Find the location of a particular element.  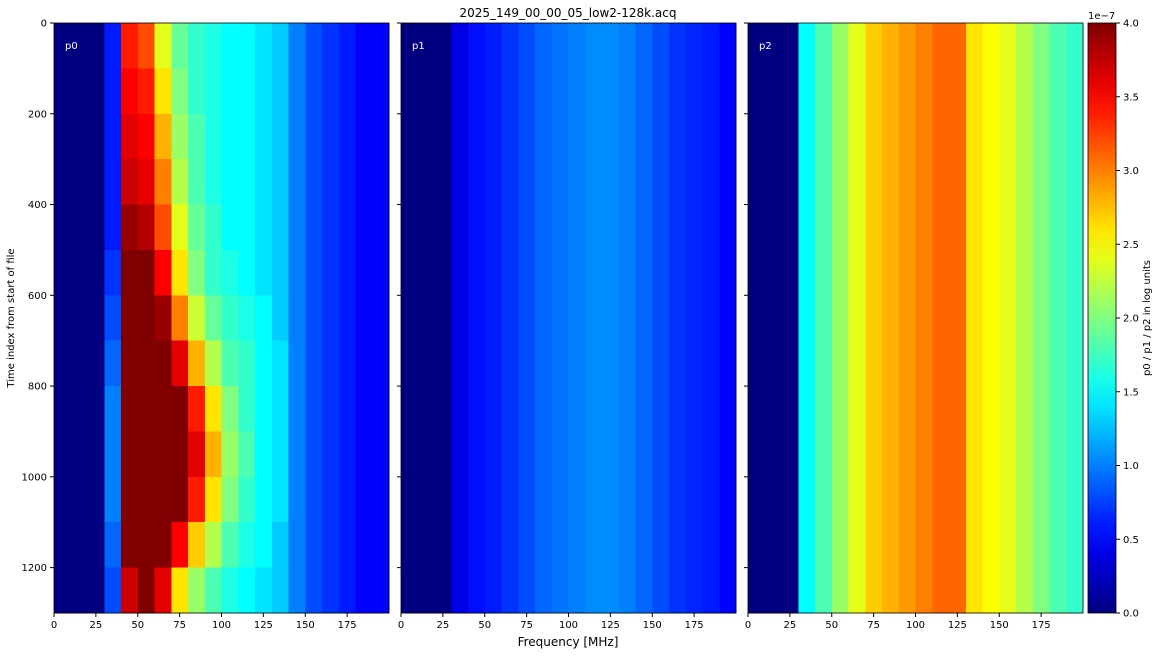

chart-title: 2025_149_00_00_05_low2-128k.acq is located at coordinates (568, 13).